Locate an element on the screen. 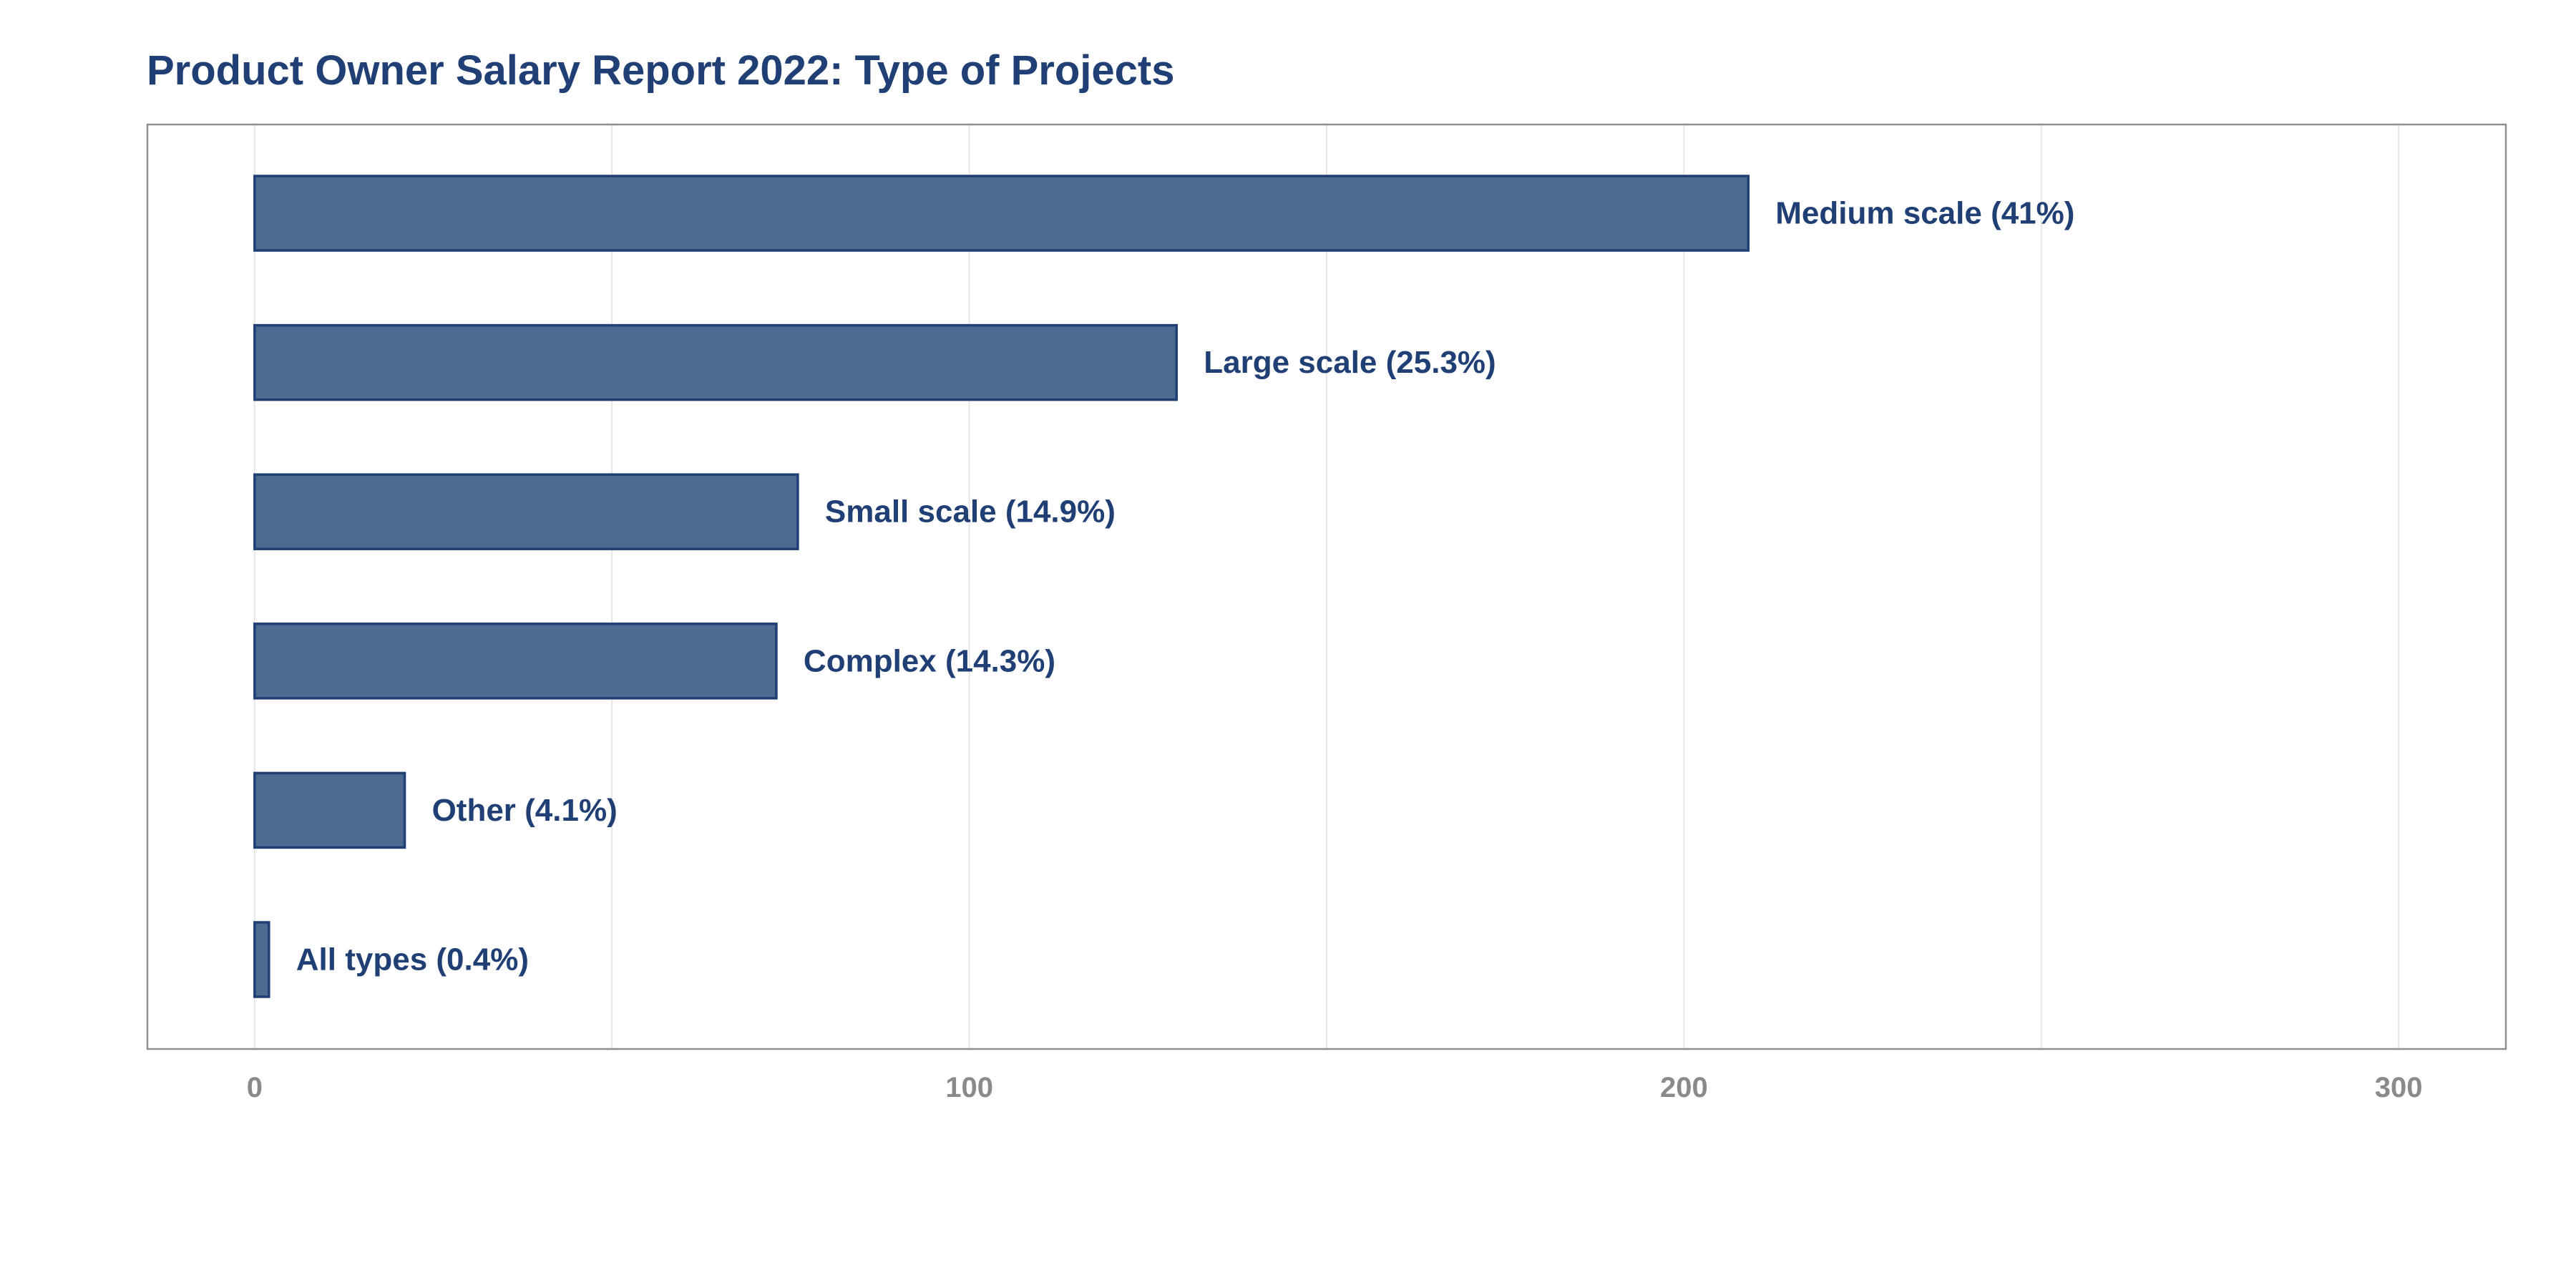 The image size is (2576, 1288). bar-label: Other (4.1%) is located at coordinates (525, 810).